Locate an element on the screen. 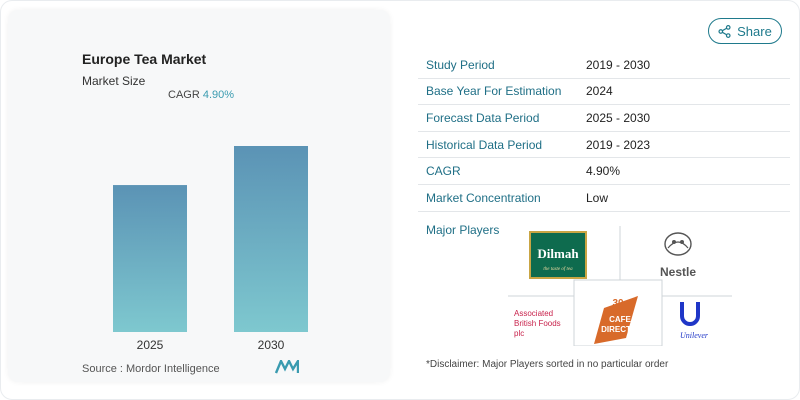  share-label: Share is located at coordinates (754, 31).